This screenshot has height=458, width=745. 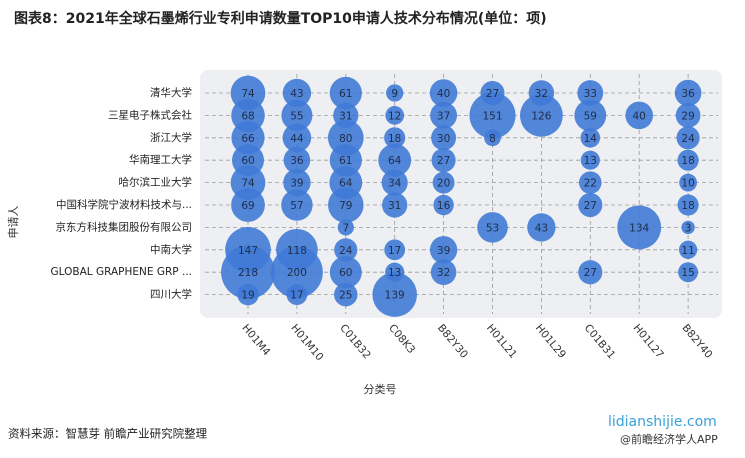 What do you see at coordinates (600, 341) in the screenshot?
I see `x-tick-label: C01B31` at bounding box center [600, 341].